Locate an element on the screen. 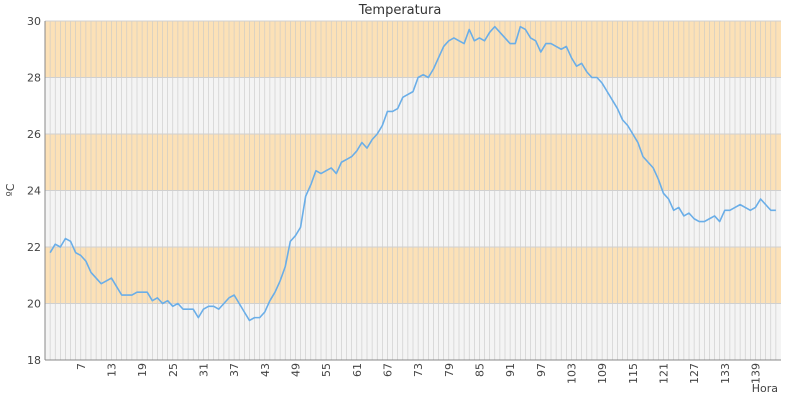  y-tick-label: 30 is located at coordinates (34, 21).